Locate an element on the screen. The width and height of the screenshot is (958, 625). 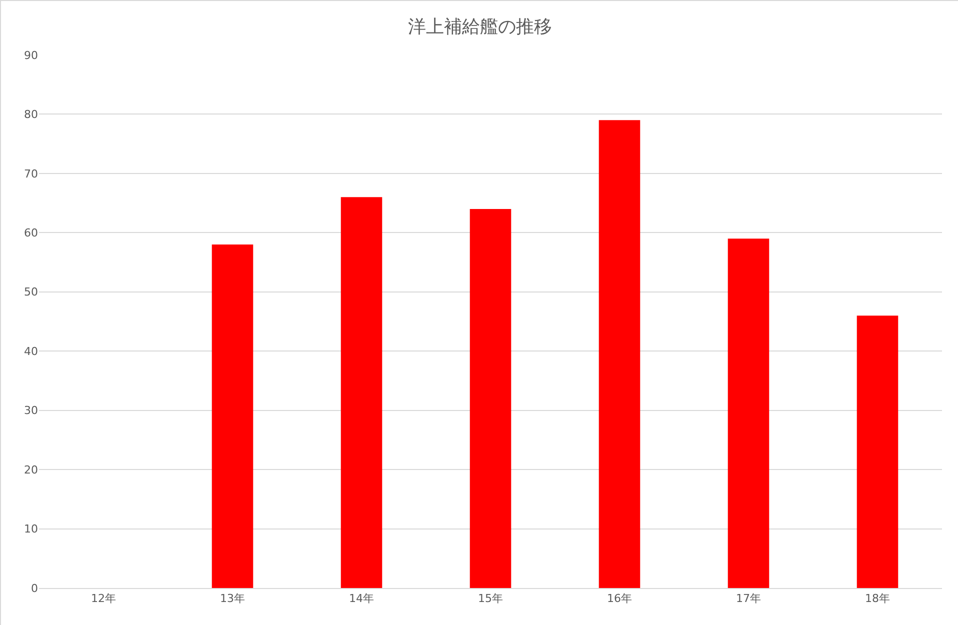
x-tick-label: 12年 is located at coordinates (103, 599).